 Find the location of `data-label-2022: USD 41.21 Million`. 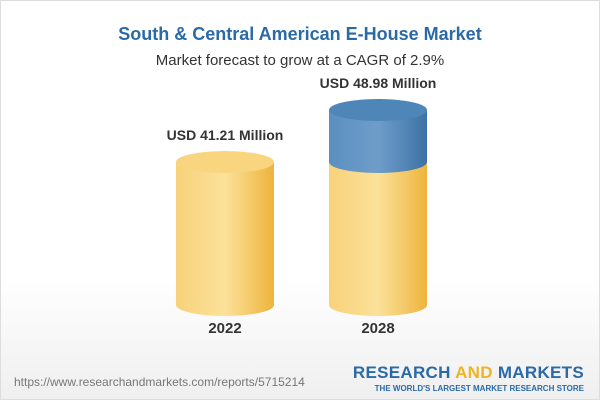

data-label-2022: USD 41.21 Million is located at coordinates (225, 135).